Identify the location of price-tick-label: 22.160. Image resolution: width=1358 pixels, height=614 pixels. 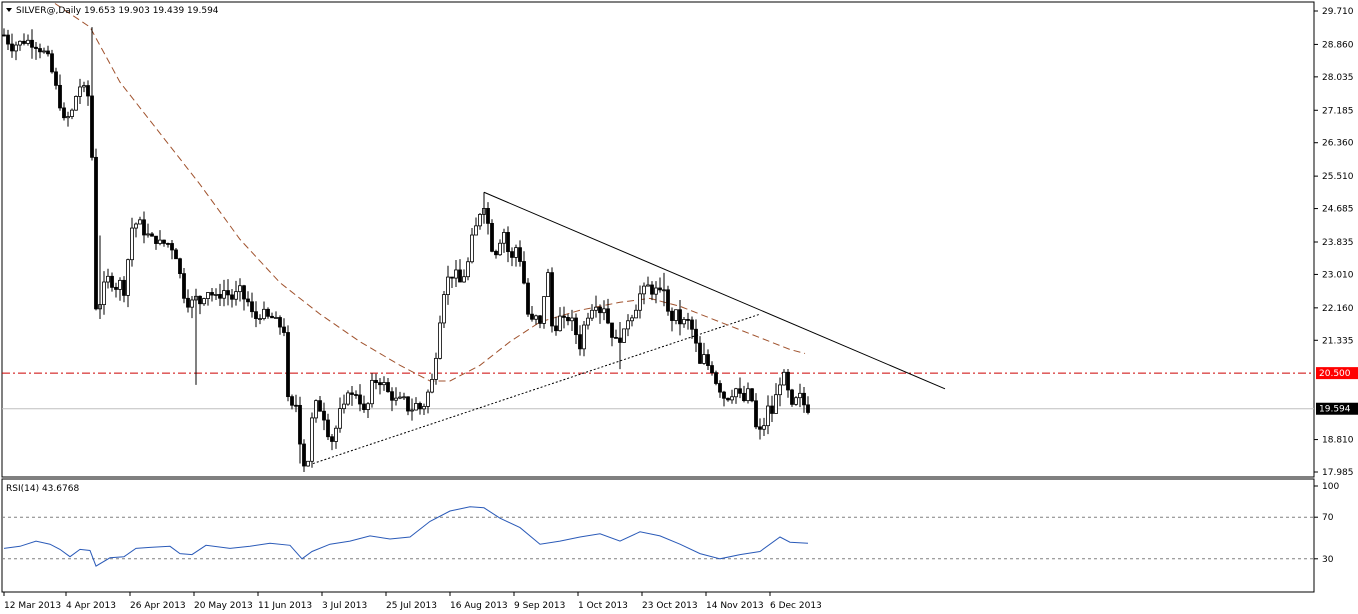
(1338, 309).